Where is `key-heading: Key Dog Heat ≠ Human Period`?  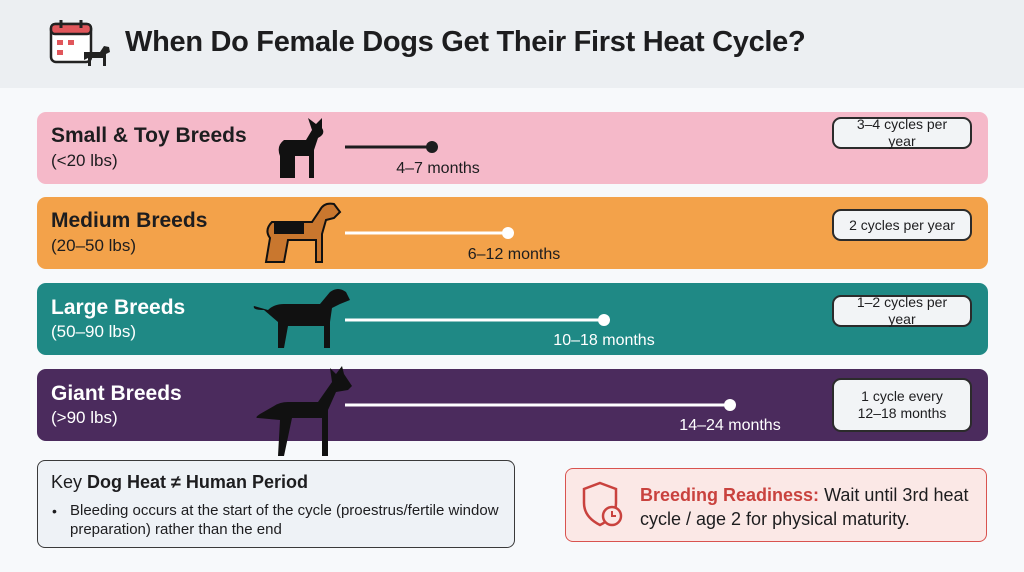
key-heading: Key Dog Heat ≠ Human Period is located at coordinates (179, 482).